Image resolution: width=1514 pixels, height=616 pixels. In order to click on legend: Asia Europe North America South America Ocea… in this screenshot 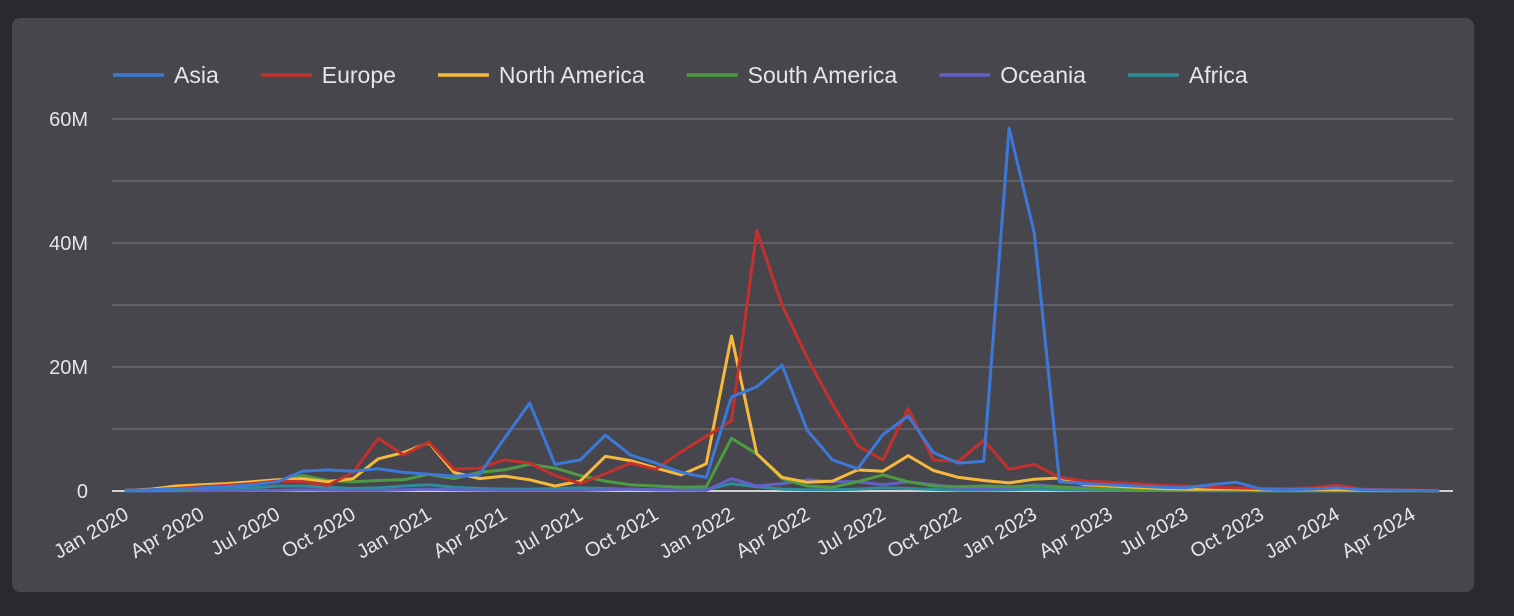, I will do `click(680, 75)`.